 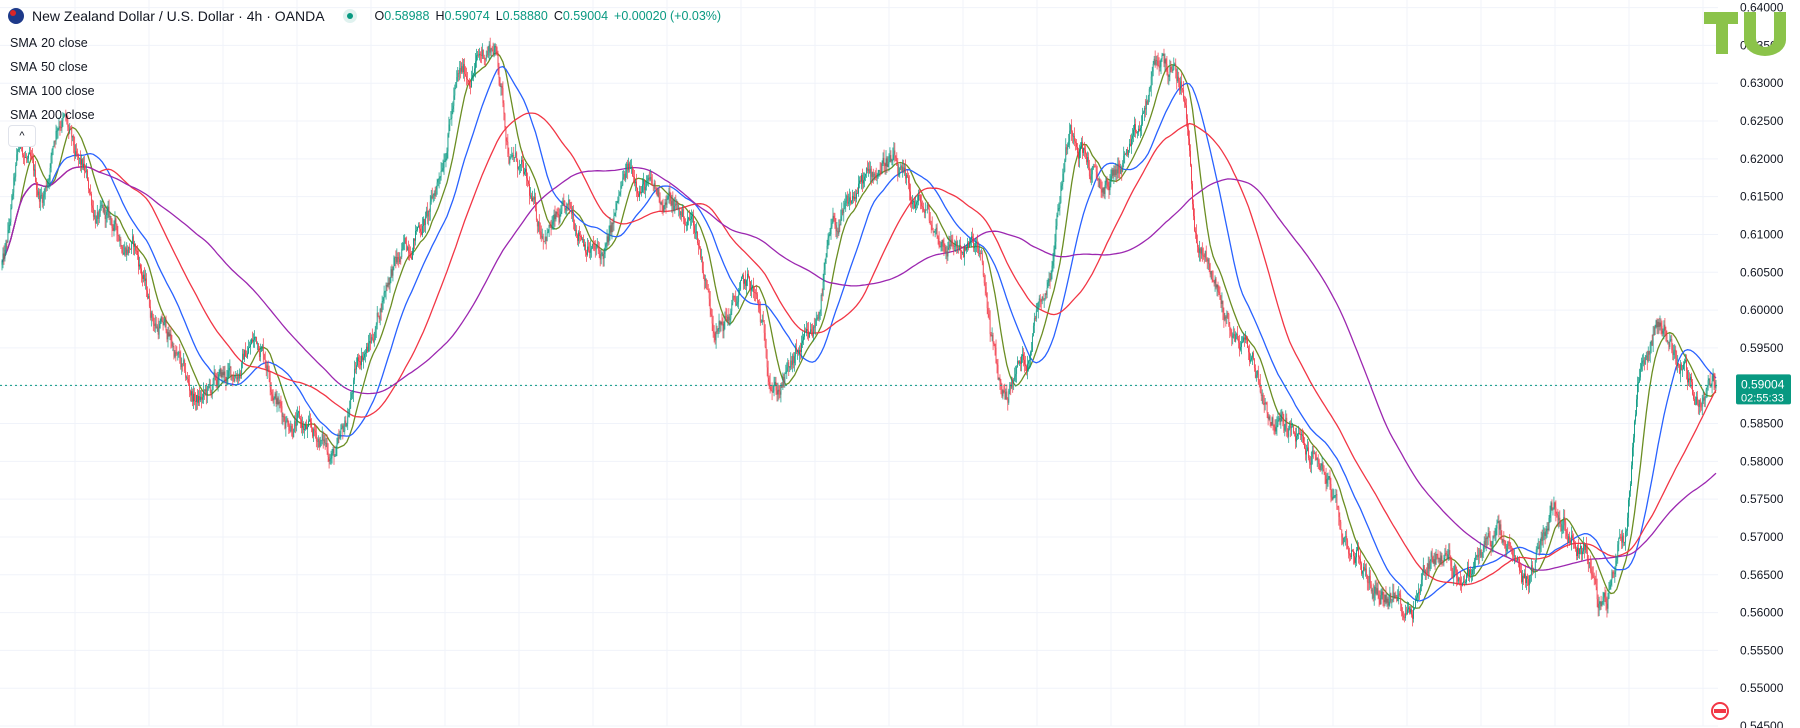 What do you see at coordinates (22, 136) in the screenshot?
I see `collapse-indicators-button: ^` at bounding box center [22, 136].